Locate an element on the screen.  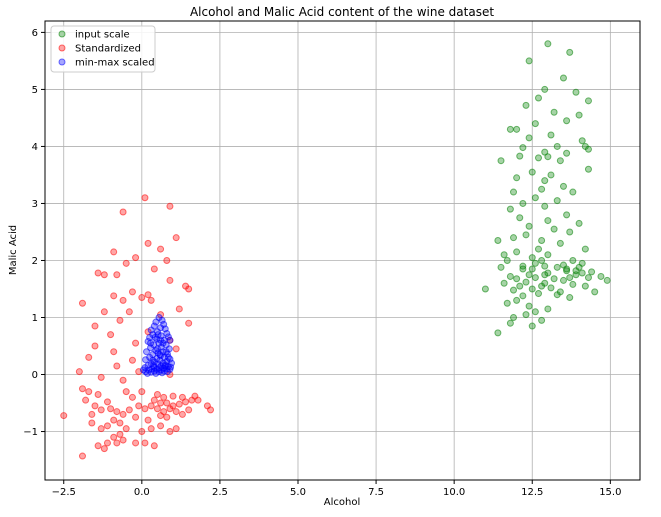
legend-label: input scale is located at coordinates (102, 35).